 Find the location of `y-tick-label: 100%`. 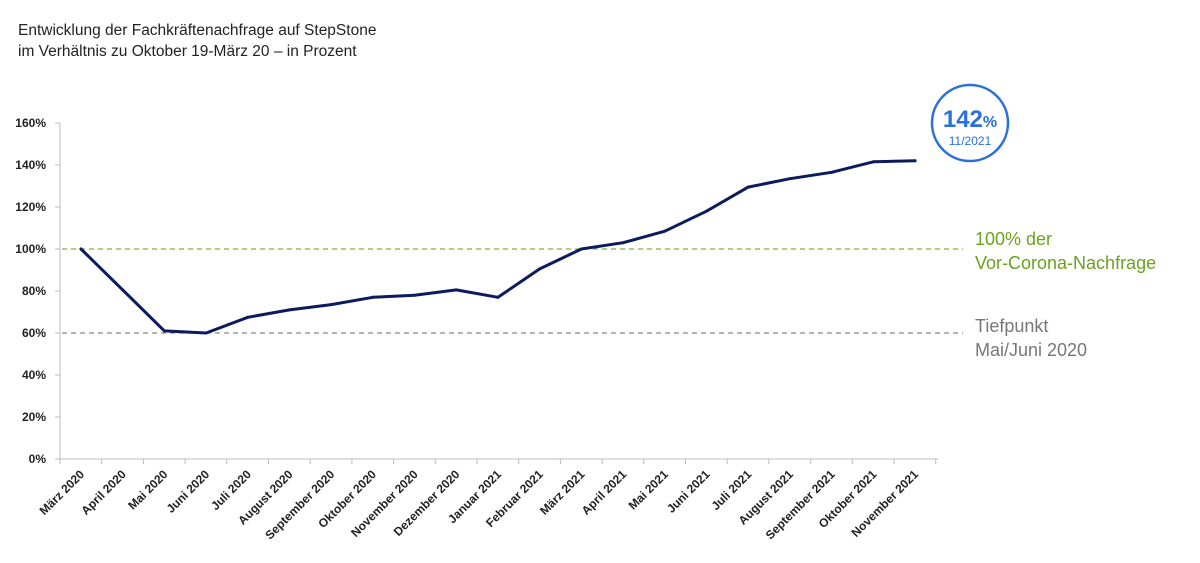

y-tick-label: 100% is located at coordinates (30, 249).